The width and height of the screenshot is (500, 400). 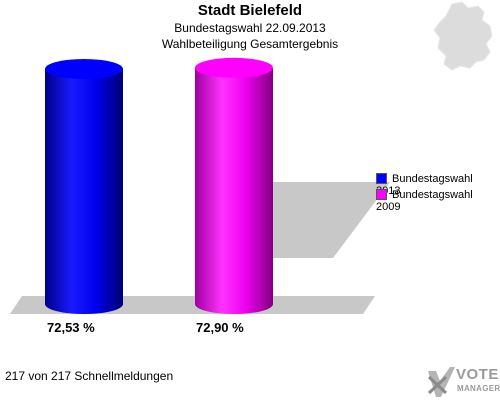 I want to click on logo-text-manager: MANAGER, so click(x=478, y=388).